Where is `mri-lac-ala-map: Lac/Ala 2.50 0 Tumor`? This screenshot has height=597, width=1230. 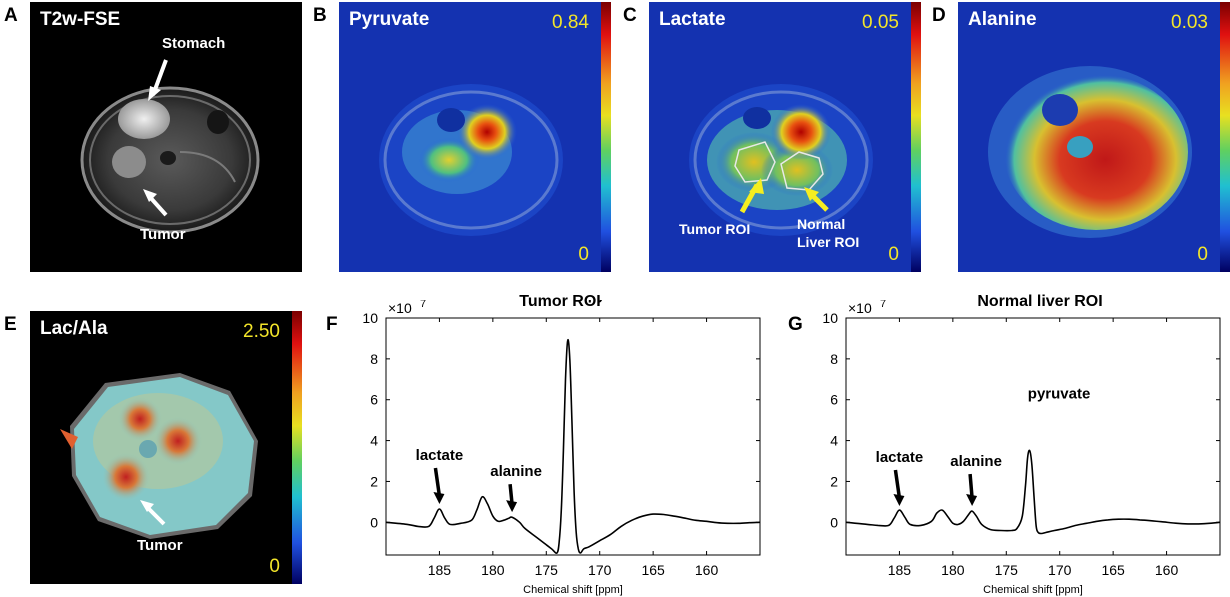
mri-lac-ala-map: Lac/Ala 2.50 0 Tumor is located at coordinates (166, 447).